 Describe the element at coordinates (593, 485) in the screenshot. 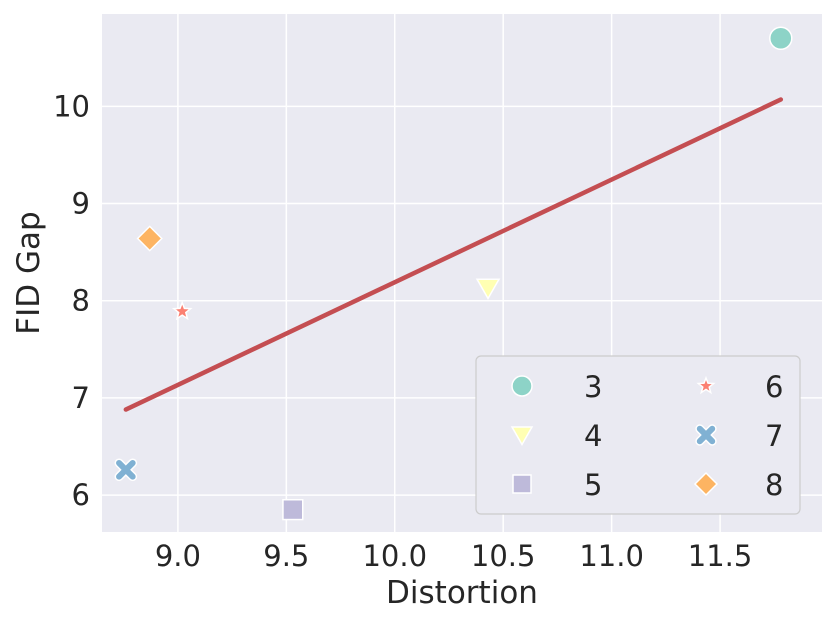

I see `legend-label: 5` at that location.